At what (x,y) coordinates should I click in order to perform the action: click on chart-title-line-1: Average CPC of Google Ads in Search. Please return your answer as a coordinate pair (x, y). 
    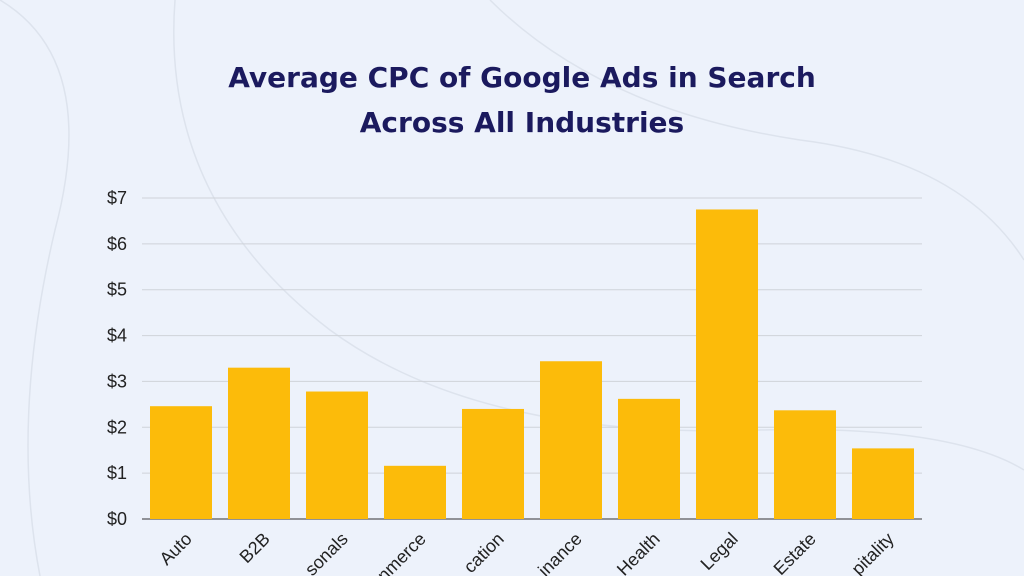
    Looking at the image, I should click on (522, 77).